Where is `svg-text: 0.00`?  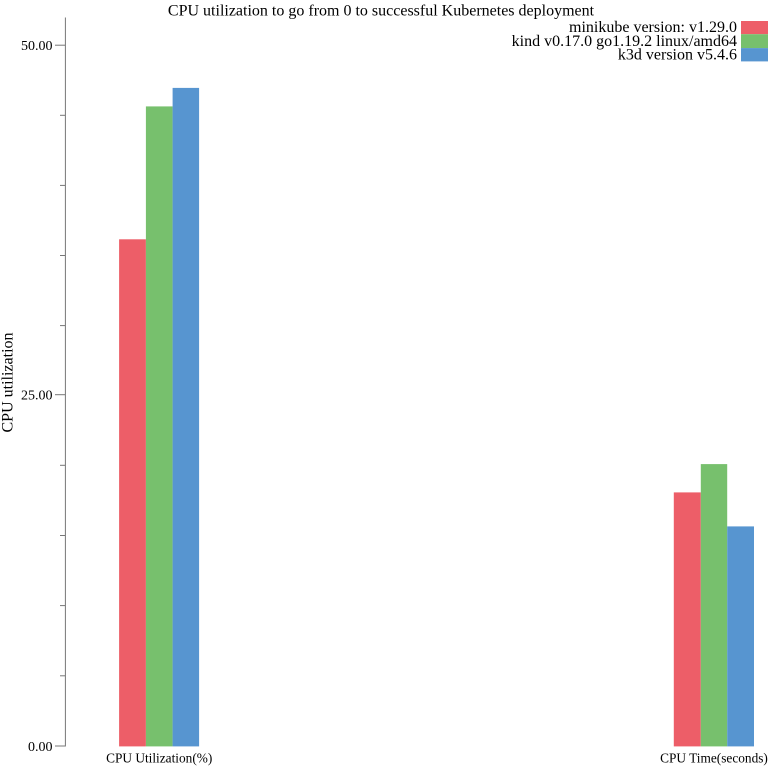 svg-text: 0.00 is located at coordinates (40, 747).